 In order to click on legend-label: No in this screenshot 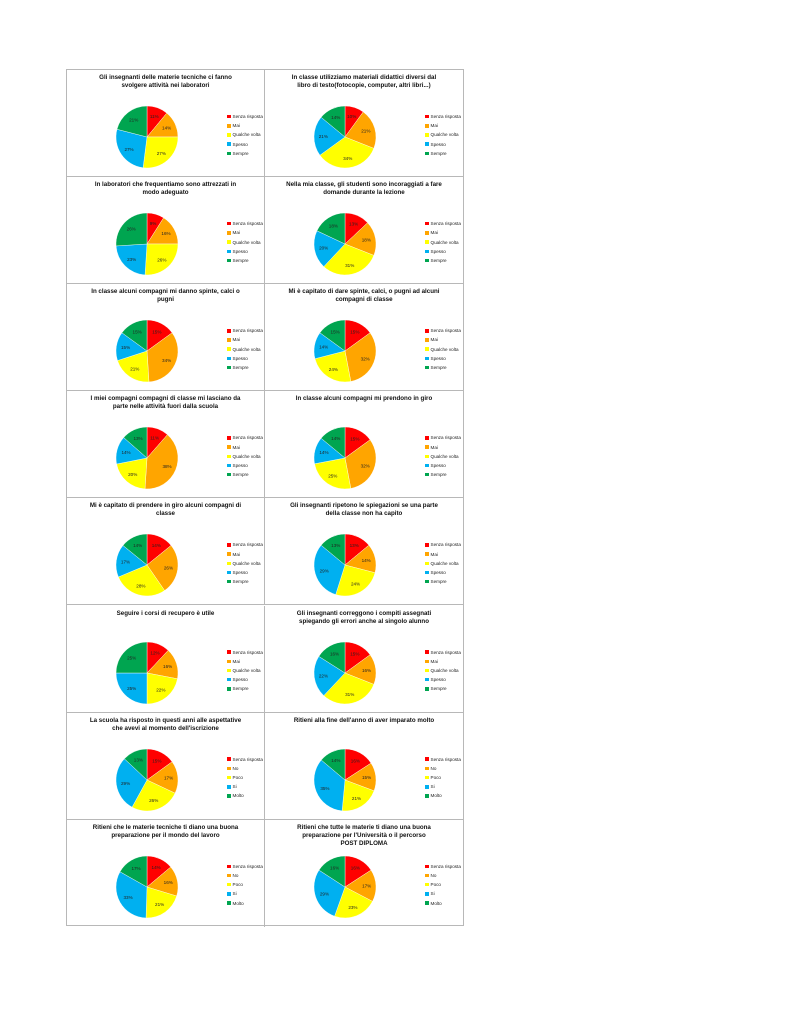, I will do `click(433, 875)`.